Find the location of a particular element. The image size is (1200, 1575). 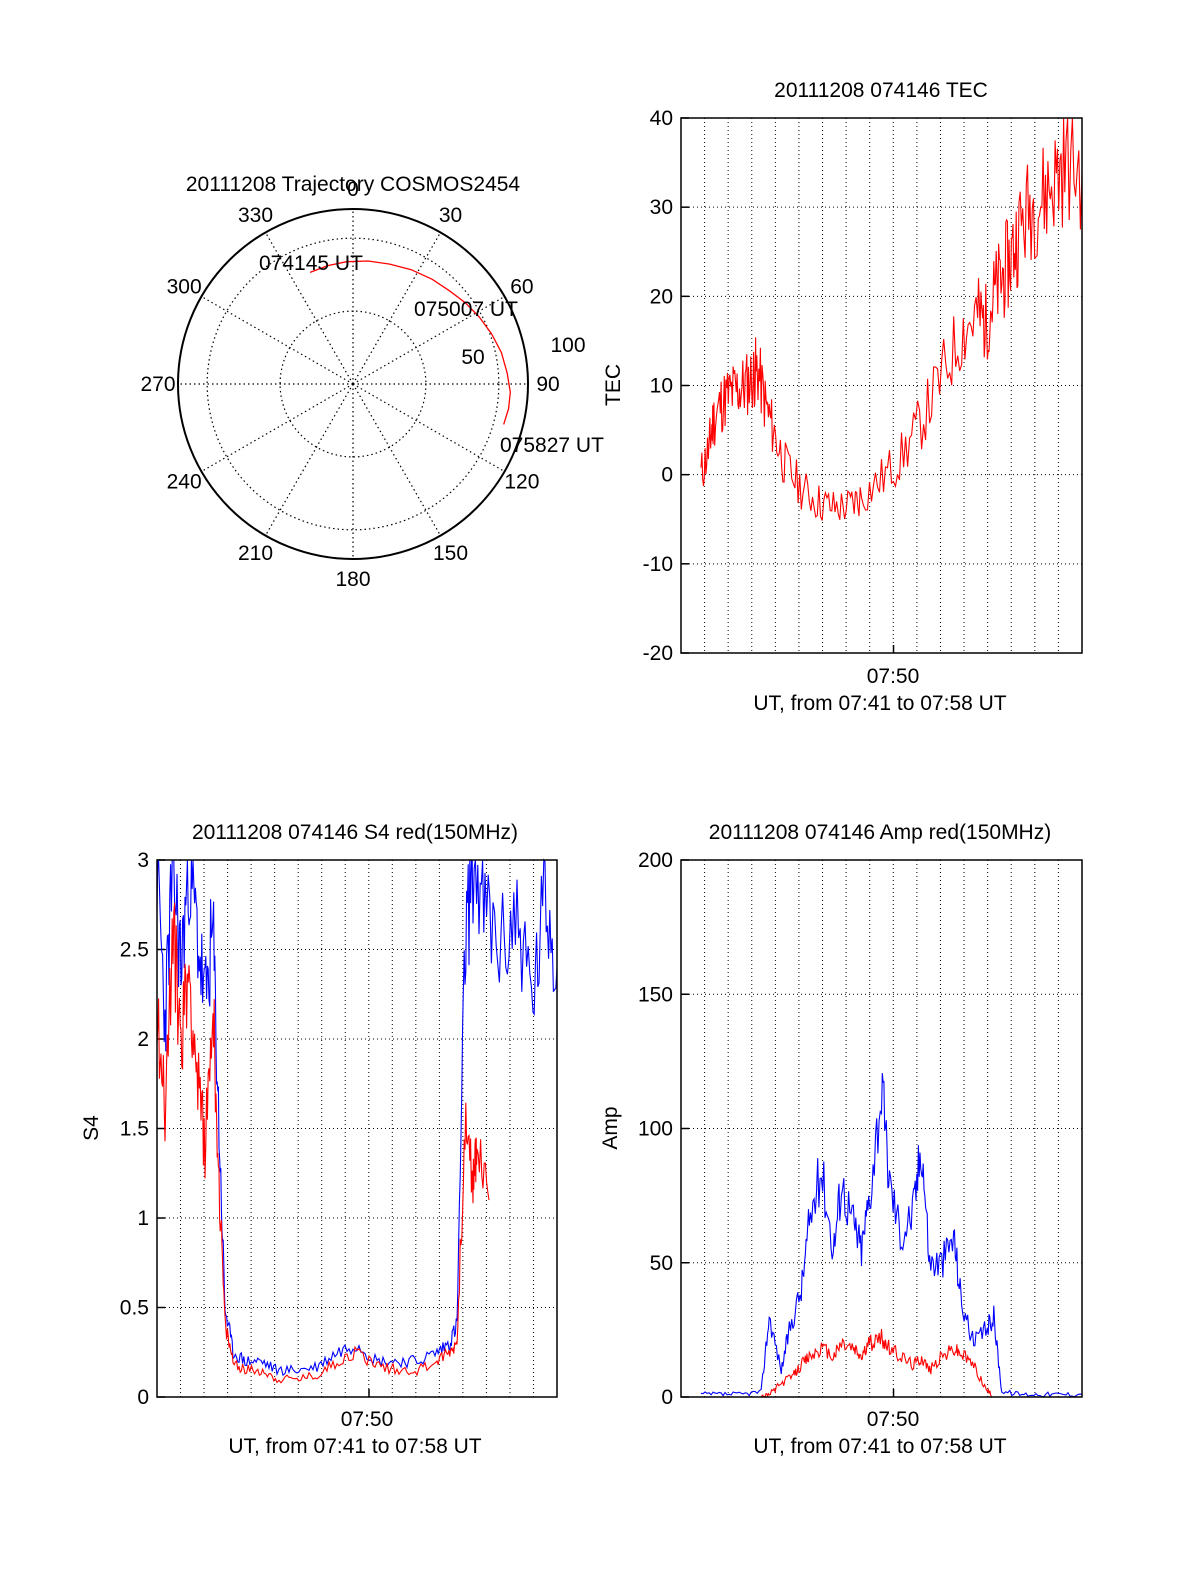

polar-angle-label: 30 is located at coordinates (450, 215).